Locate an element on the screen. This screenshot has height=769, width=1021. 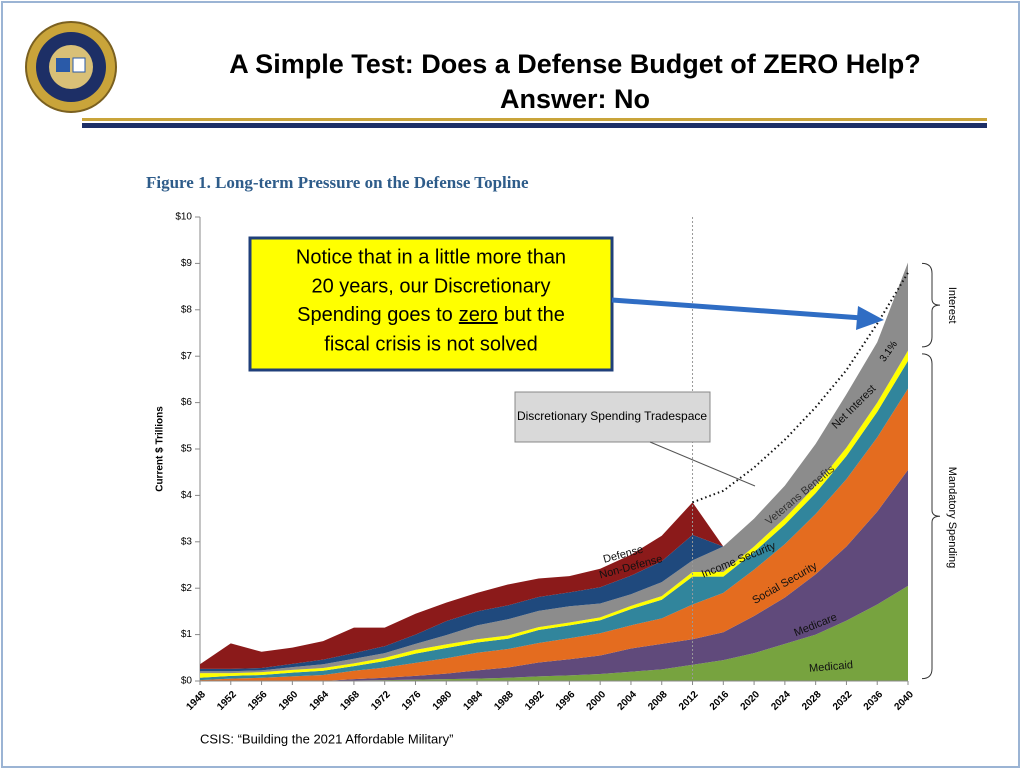
callout-box is located at coordinates (431, 304).